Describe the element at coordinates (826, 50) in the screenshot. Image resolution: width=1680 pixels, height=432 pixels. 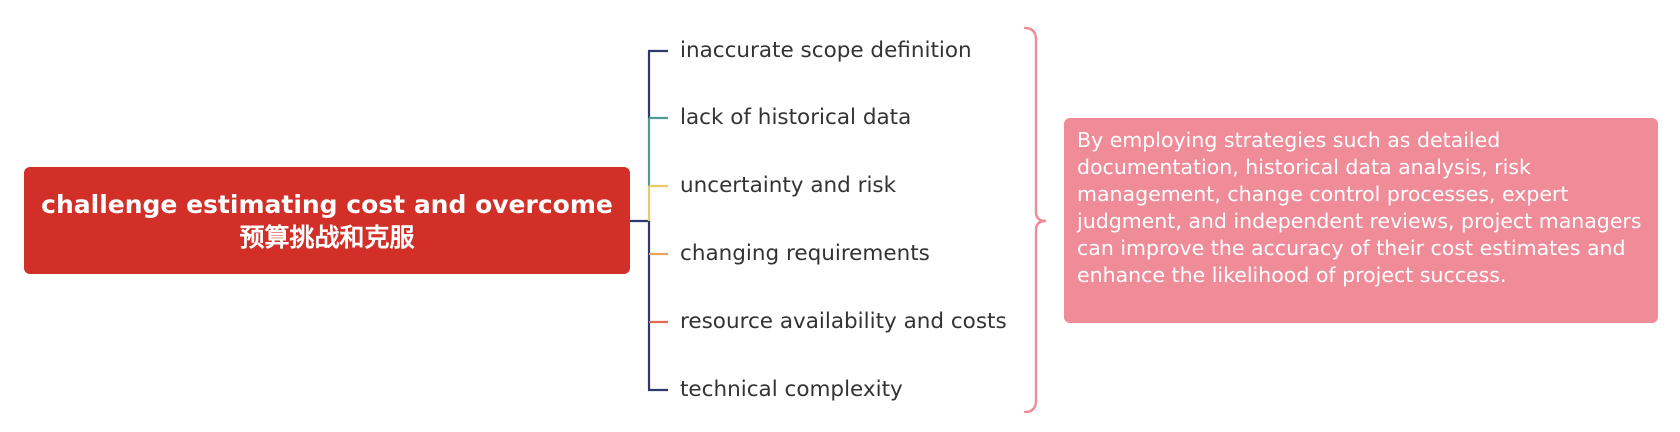
I see `branch-inaccurate-scope-definition: inaccurate scope definition` at that location.